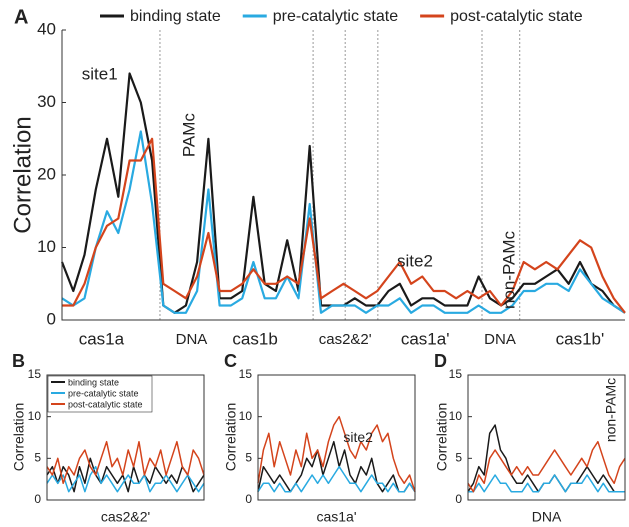  Describe the element at coordinates (230, 361) in the screenshot. I see `panel-label: C` at that location.